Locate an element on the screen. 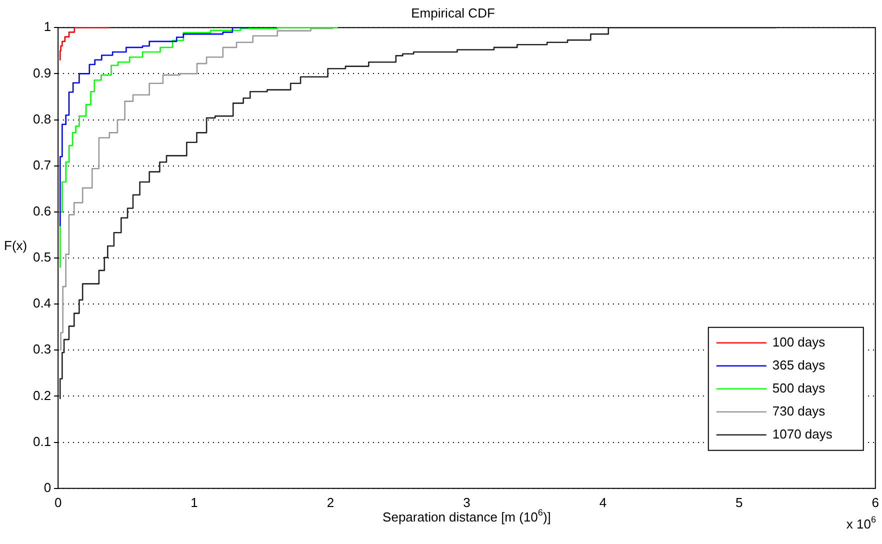 The height and width of the screenshot is (544, 882). y-axis-title: F(x) is located at coordinates (16, 245).